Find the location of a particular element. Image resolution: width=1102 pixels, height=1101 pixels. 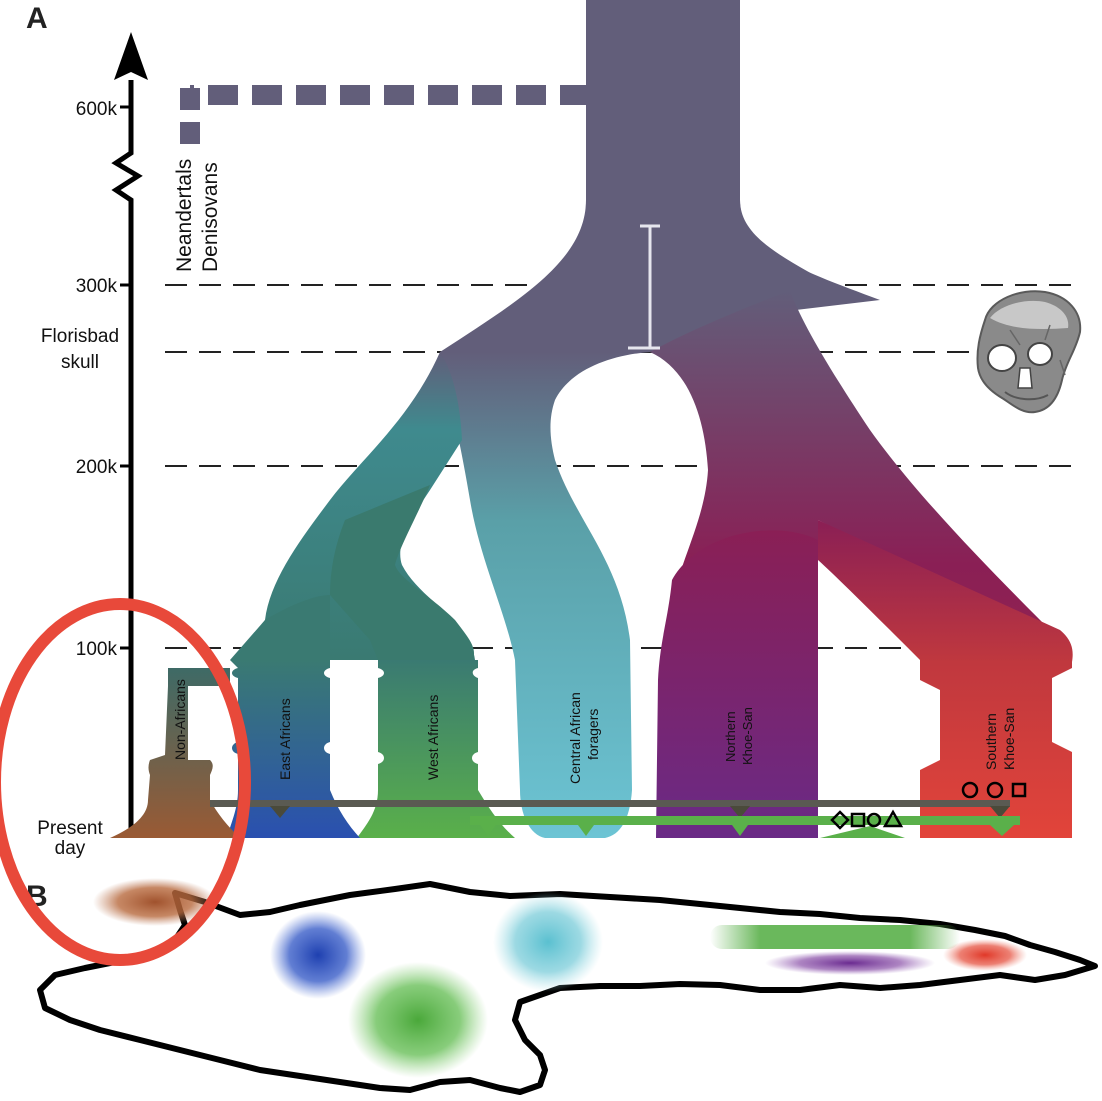

triangle-marker is located at coordinates (893, 818).